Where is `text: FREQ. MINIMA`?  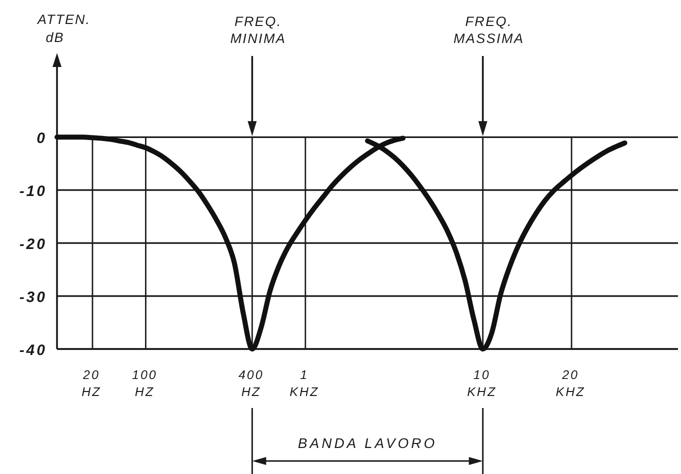 text: FREQ. MINIMA is located at coordinates (258, 30).